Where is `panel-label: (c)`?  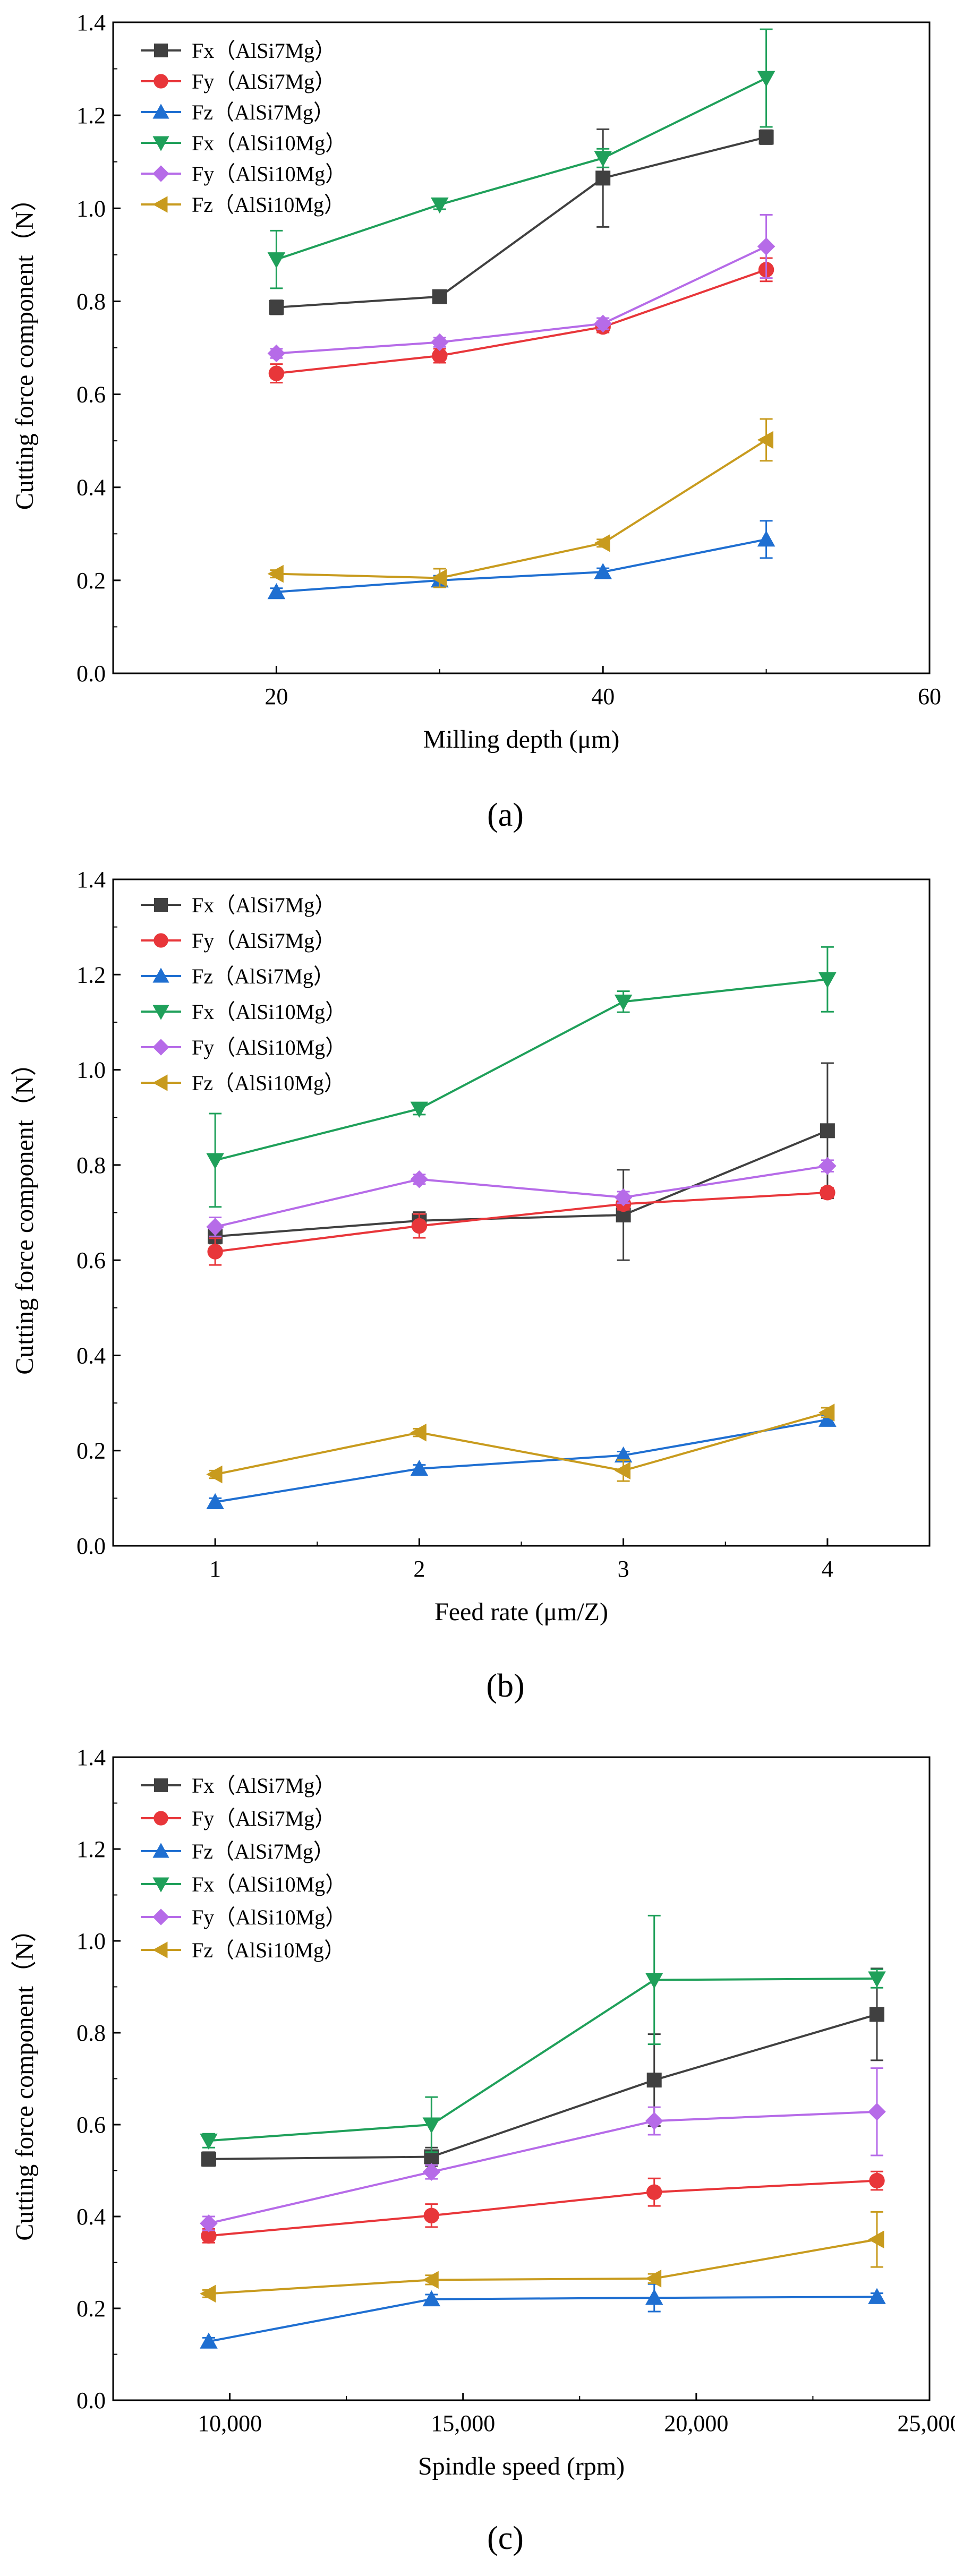
panel-label: (c) is located at coordinates (506, 2538).